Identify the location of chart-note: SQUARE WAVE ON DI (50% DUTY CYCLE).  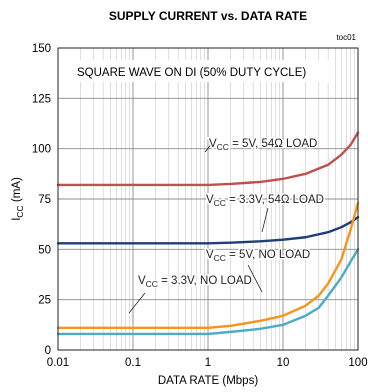
(191, 73).